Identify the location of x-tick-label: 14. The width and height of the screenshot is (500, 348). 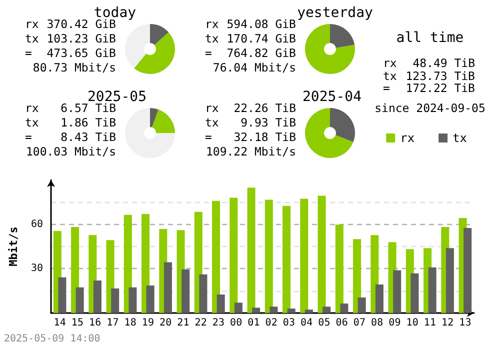
(60, 323).